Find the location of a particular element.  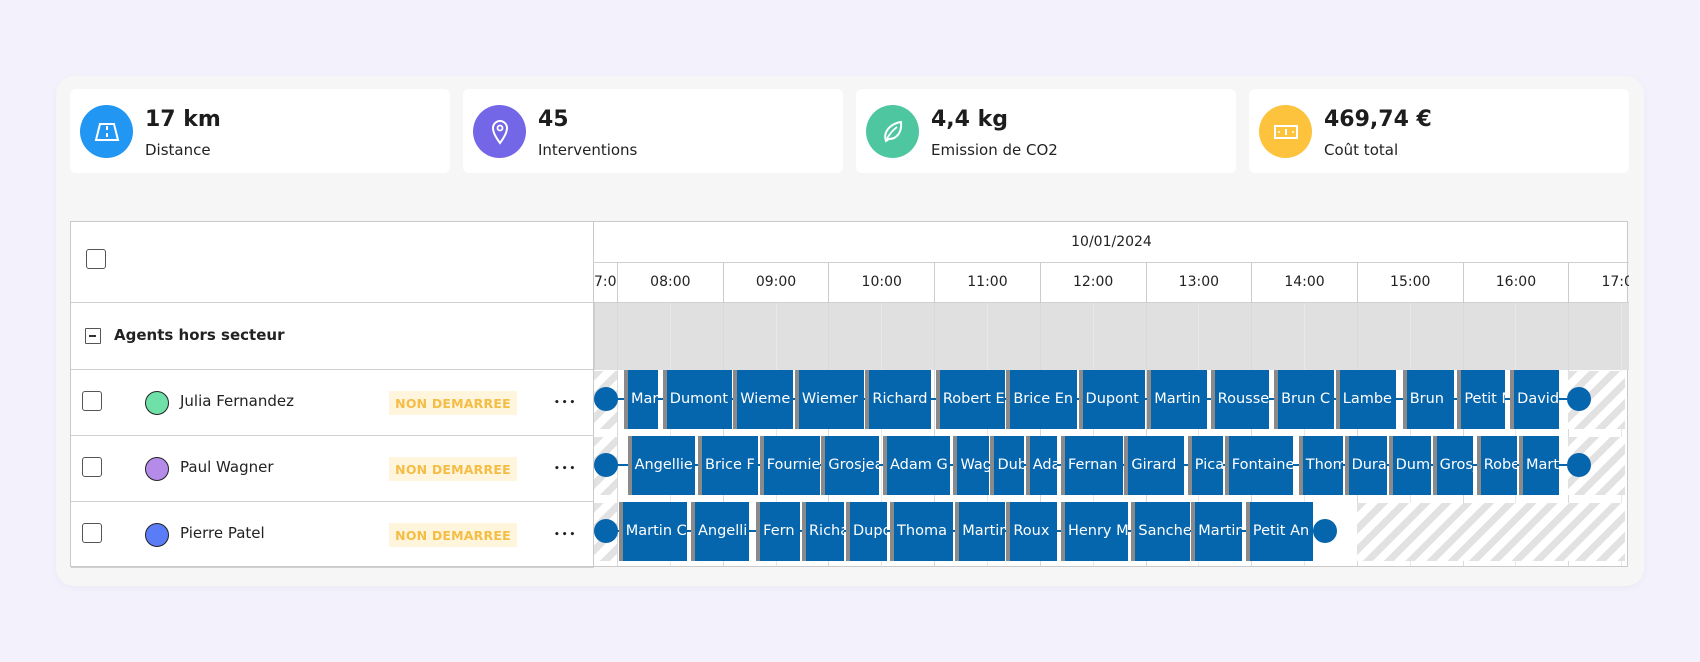

hour-header: 09:00 is located at coordinates (775, 282).